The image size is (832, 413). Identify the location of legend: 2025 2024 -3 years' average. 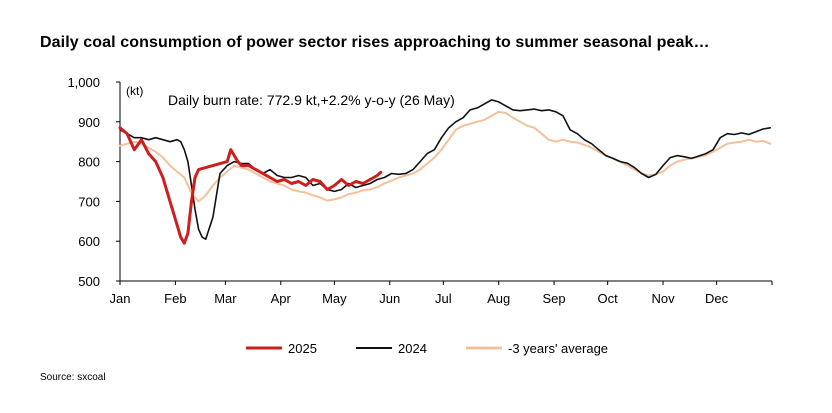
(427, 348).